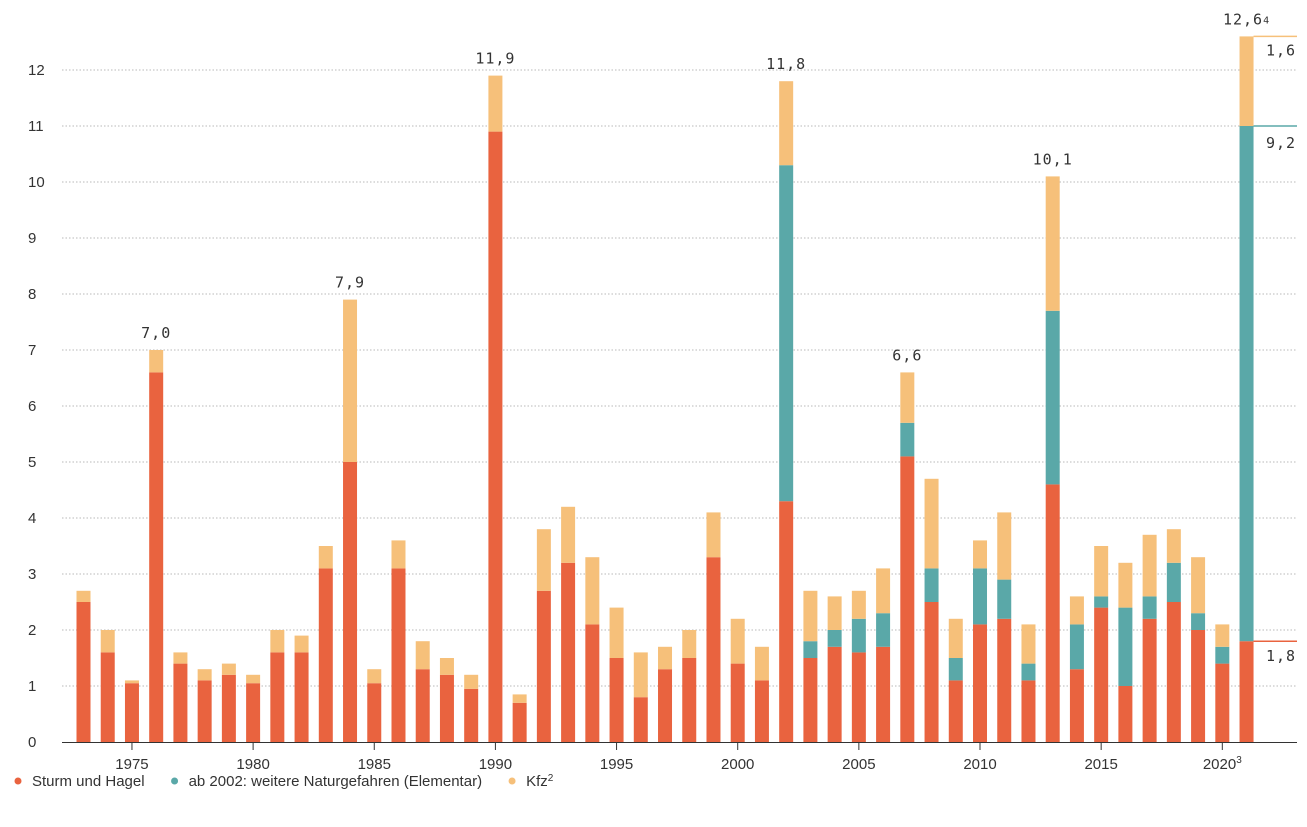  I want to click on x-tick-footnote: 3, so click(1239, 760).